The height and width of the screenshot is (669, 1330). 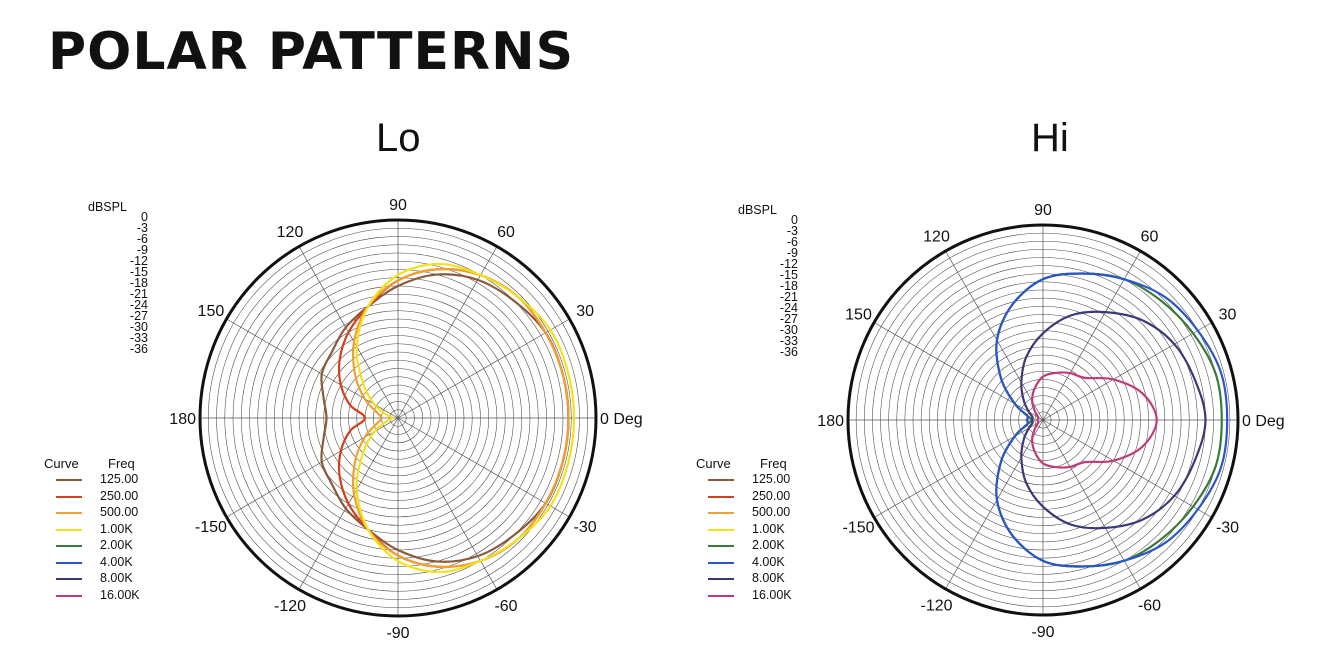 I want to click on radial-tick-list-hi: 0 -3 -6 -9 -12 -15 -18 -21 -24 -27 -30 -33 -36, so click(x=779, y=286).